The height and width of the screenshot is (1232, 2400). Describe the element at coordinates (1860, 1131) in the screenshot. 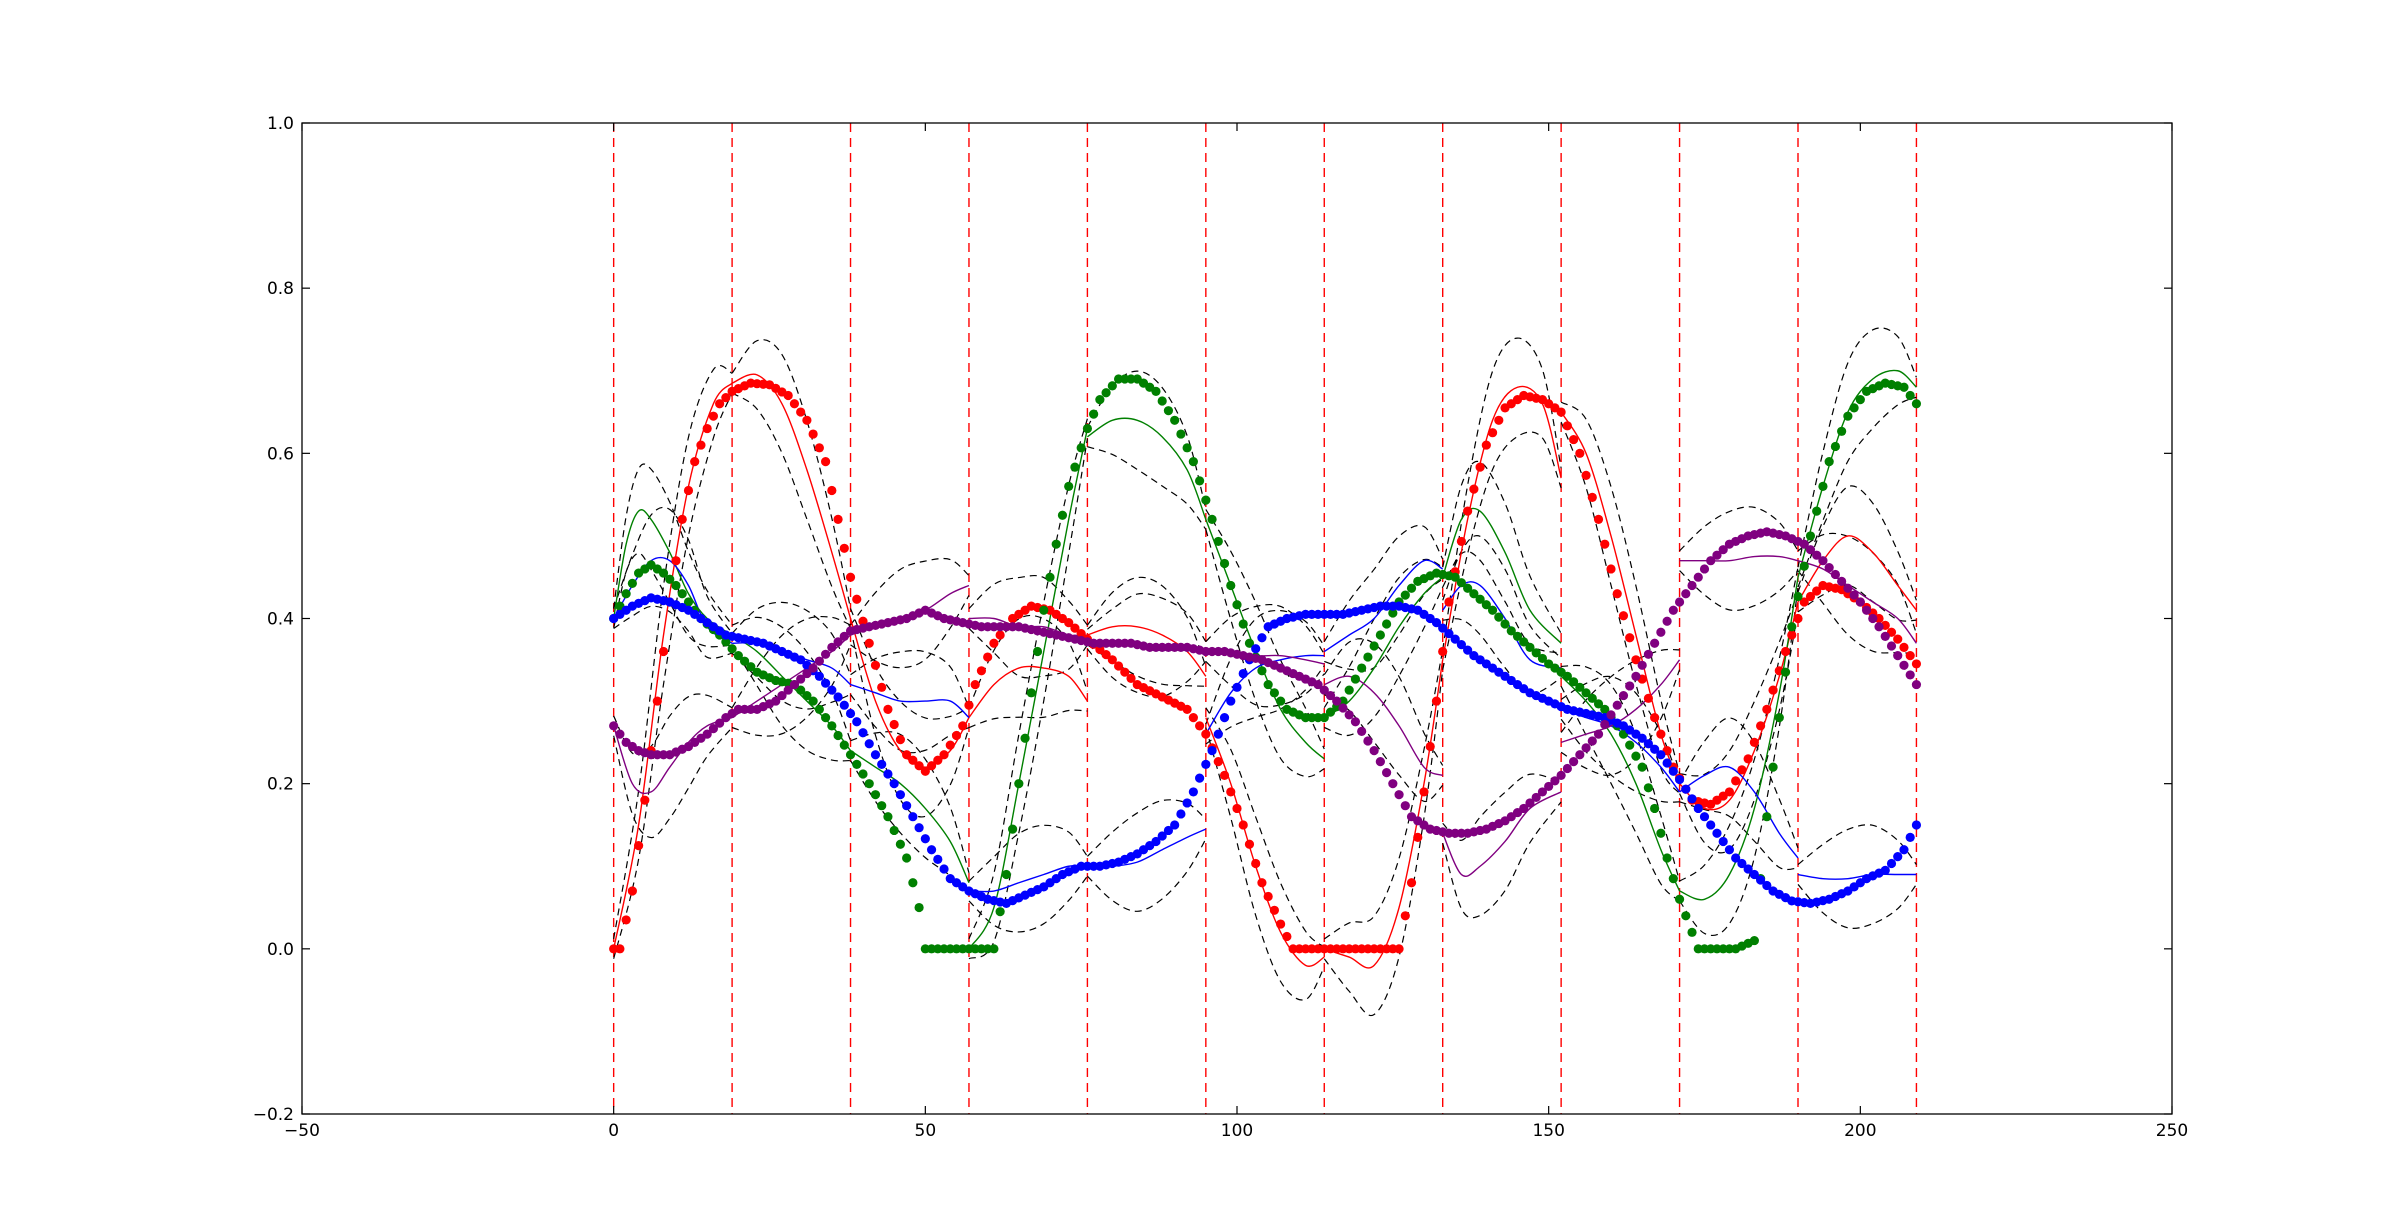

I see `x-tick-label: 200` at that location.